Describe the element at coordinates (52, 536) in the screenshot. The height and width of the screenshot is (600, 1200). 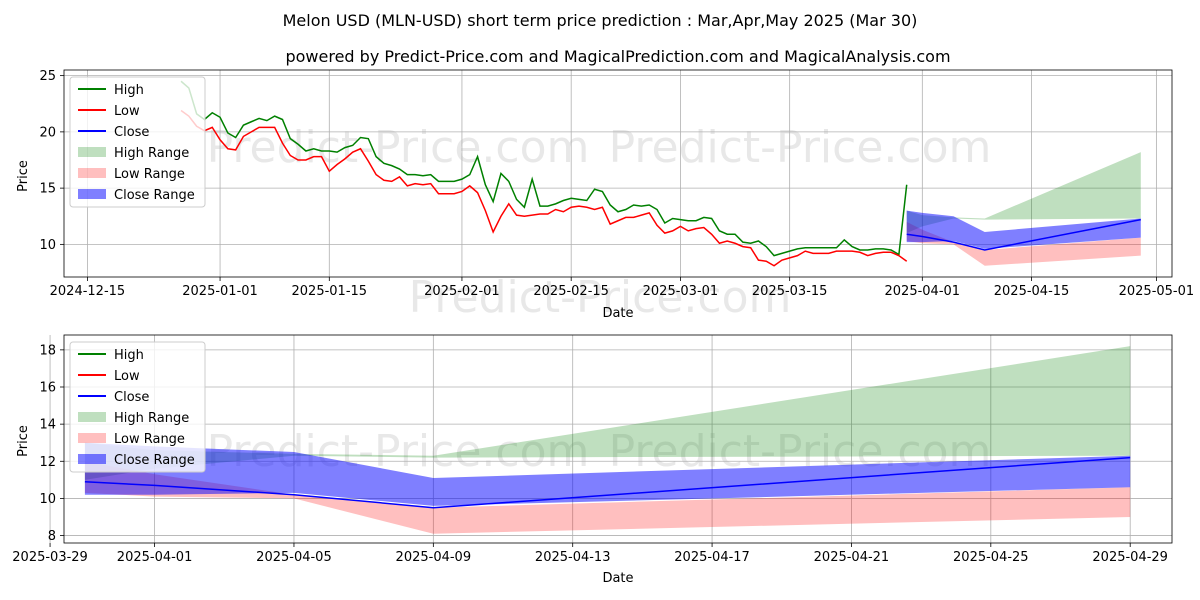
I see `y-tick-label: 8` at that location.